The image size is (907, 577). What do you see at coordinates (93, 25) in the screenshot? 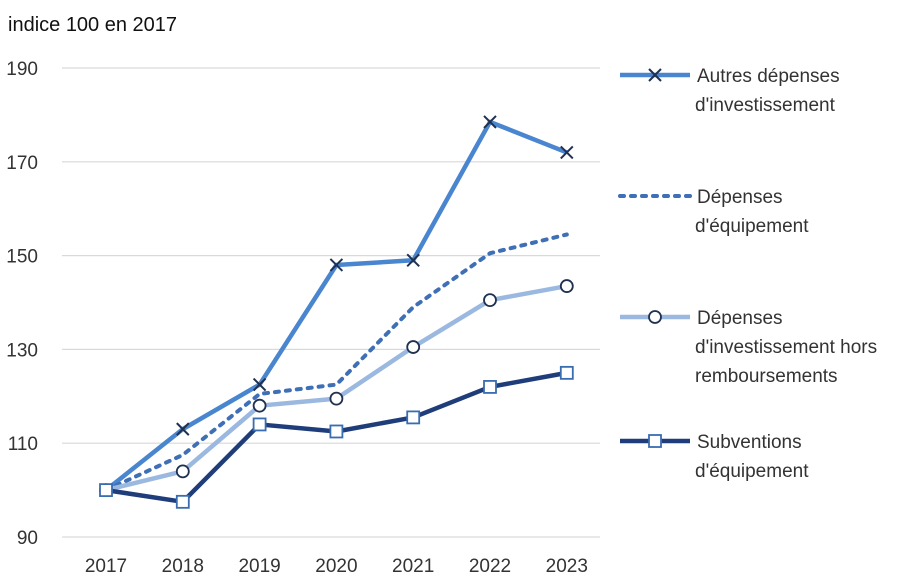
I see `unit-label: indice 100 en 2017` at bounding box center [93, 25].